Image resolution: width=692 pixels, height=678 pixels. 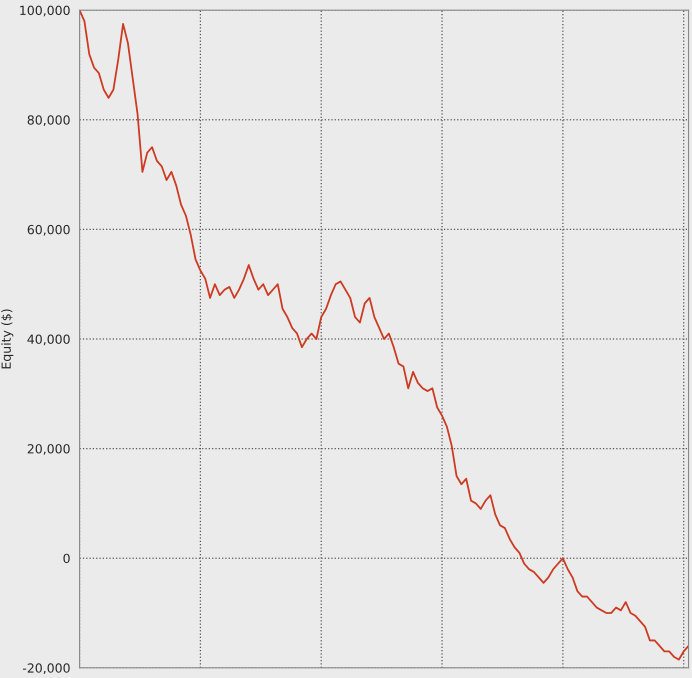 I want to click on y-tick-label: 20,000, so click(x=49, y=449).